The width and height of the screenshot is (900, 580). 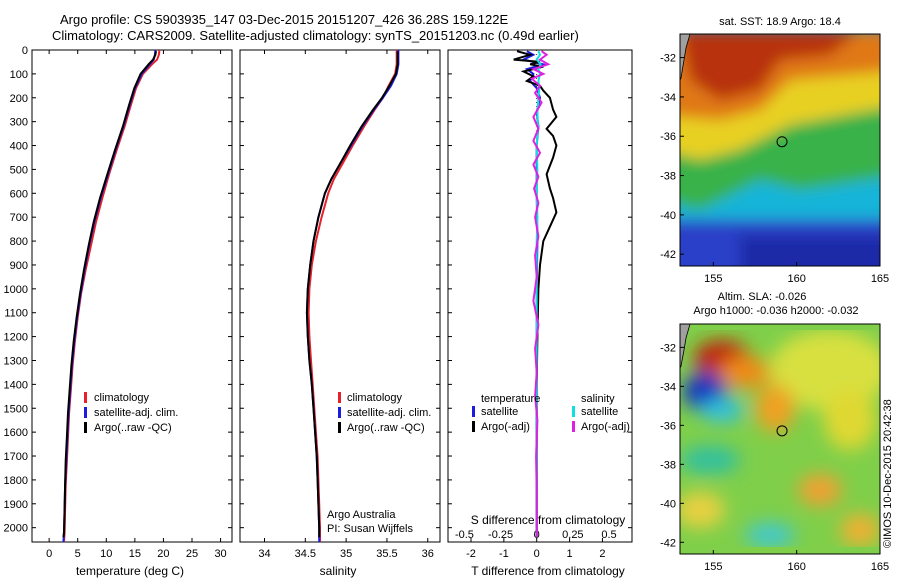 What do you see at coordinates (888, 473) in the screenshot?
I see `imos-timestamp: ©IMOS 10-Dec-2015 20:42:38` at bounding box center [888, 473].